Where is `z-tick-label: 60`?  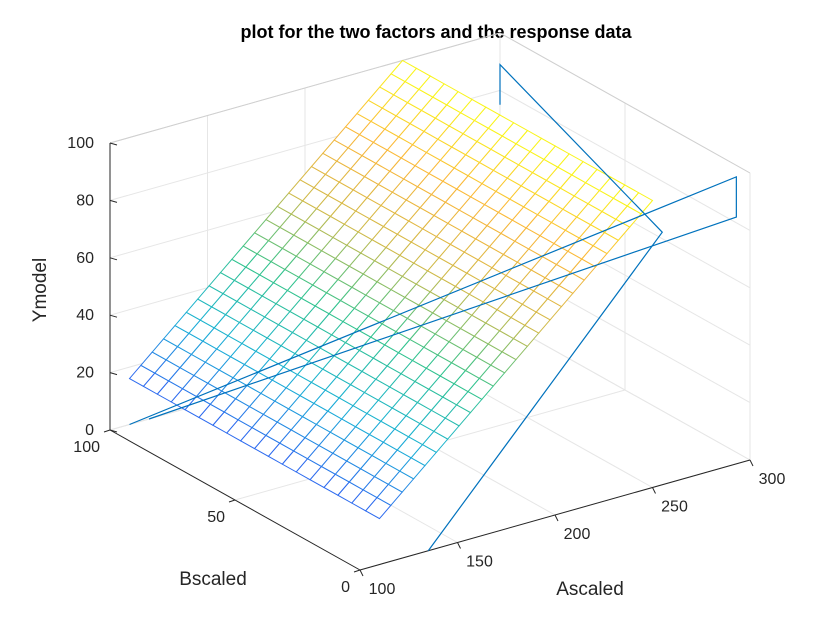 z-tick-label: 60 is located at coordinates (85, 258).